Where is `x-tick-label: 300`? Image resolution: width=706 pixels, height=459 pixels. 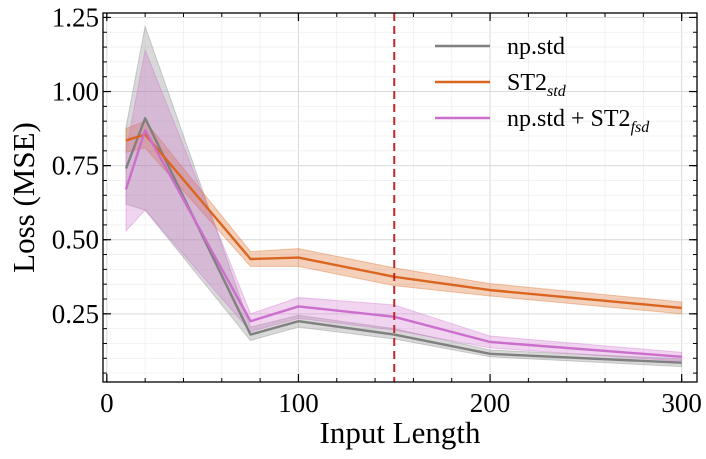
x-tick-label: 300 is located at coordinates (681, 403).